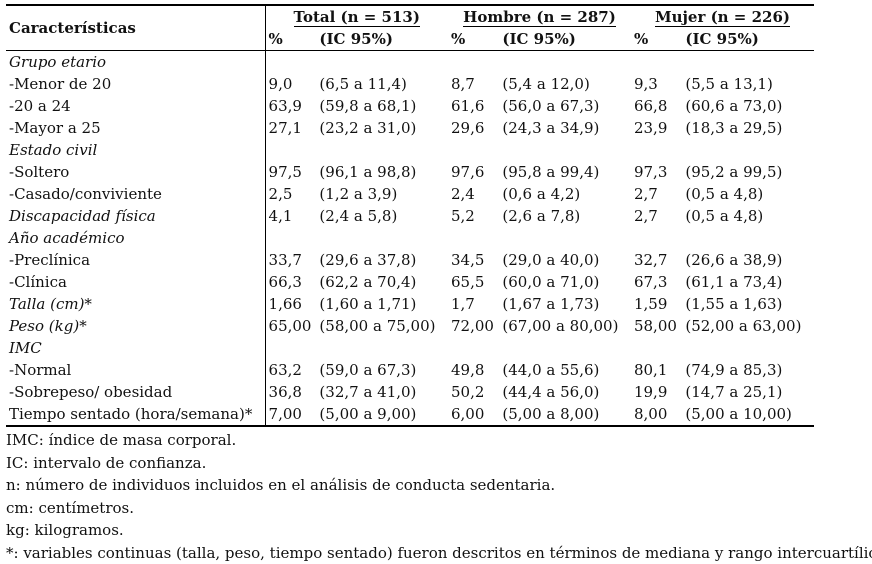 The height and width of the screenshot is (564, 872). What do you see at coordinates (748, 282) in the screenshot?
I see `ic-cell: (61,1 a 73,4)` at bounding box center [748, 282].